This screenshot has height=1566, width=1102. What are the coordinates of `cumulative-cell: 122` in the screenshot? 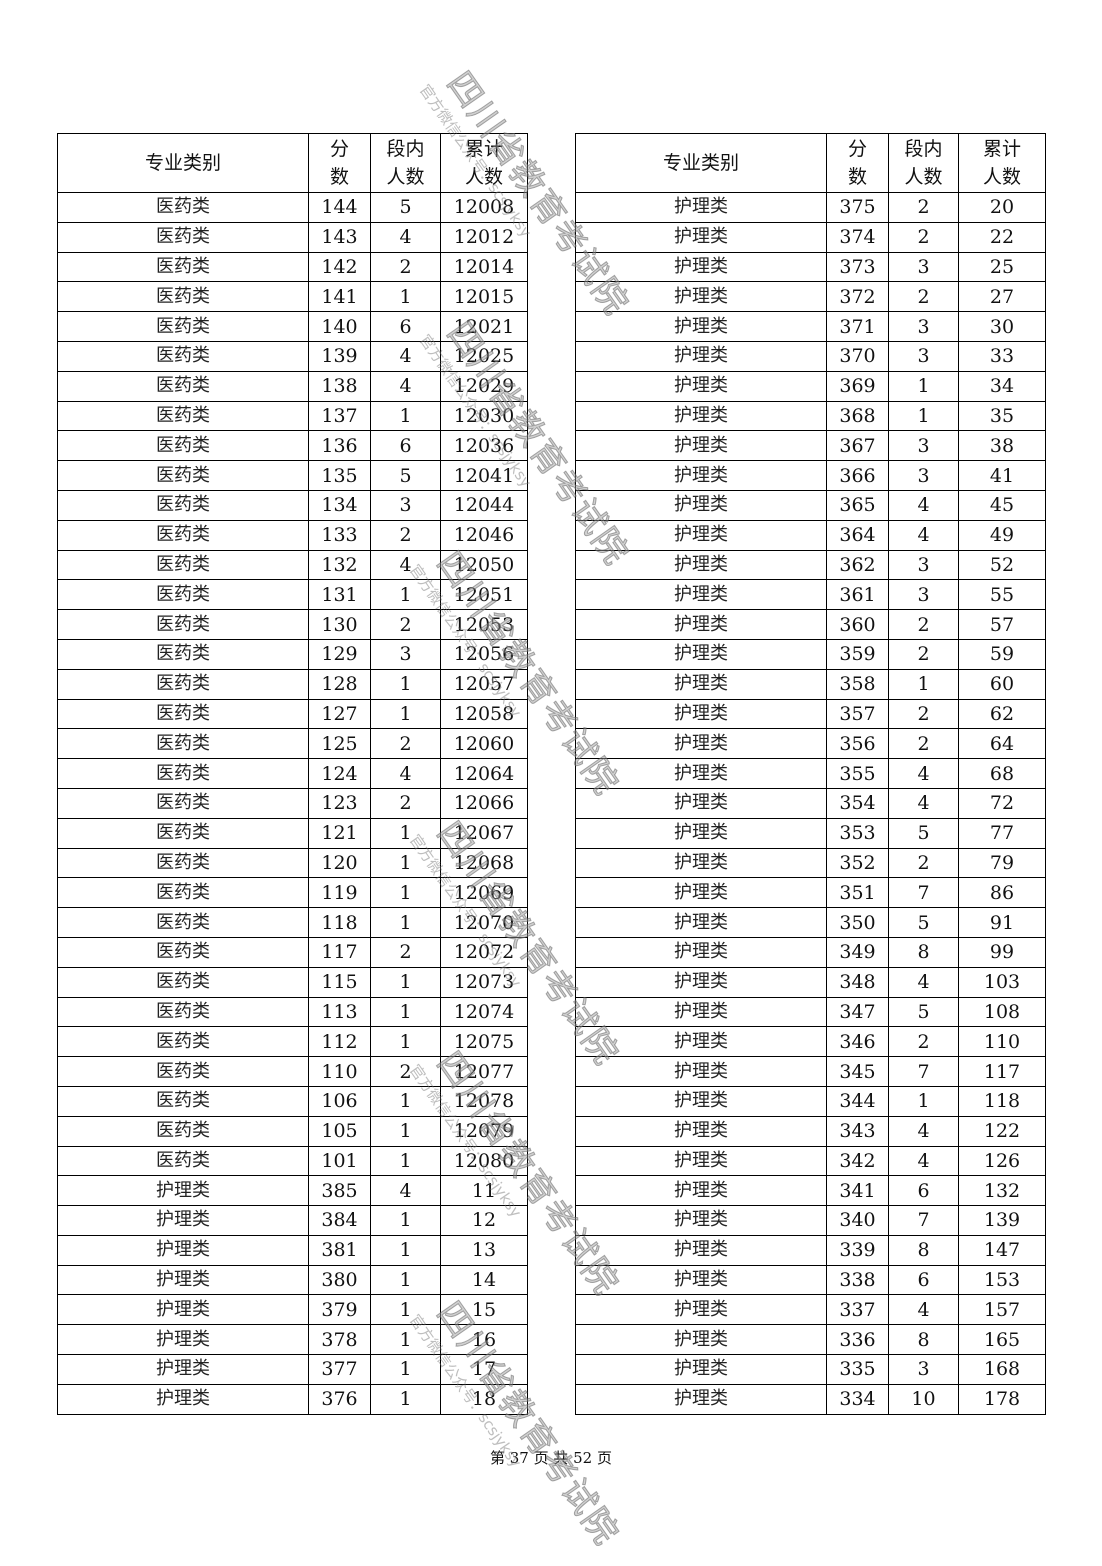 It's located at (1002, 1131).